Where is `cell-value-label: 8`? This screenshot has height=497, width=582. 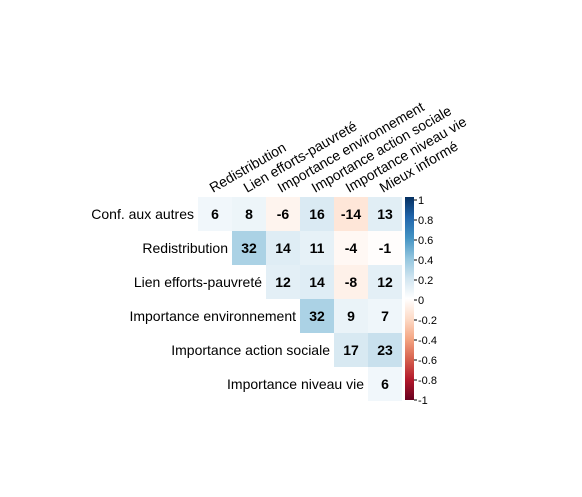 cell-value-label: 8 is located at coordinates (249, 214).